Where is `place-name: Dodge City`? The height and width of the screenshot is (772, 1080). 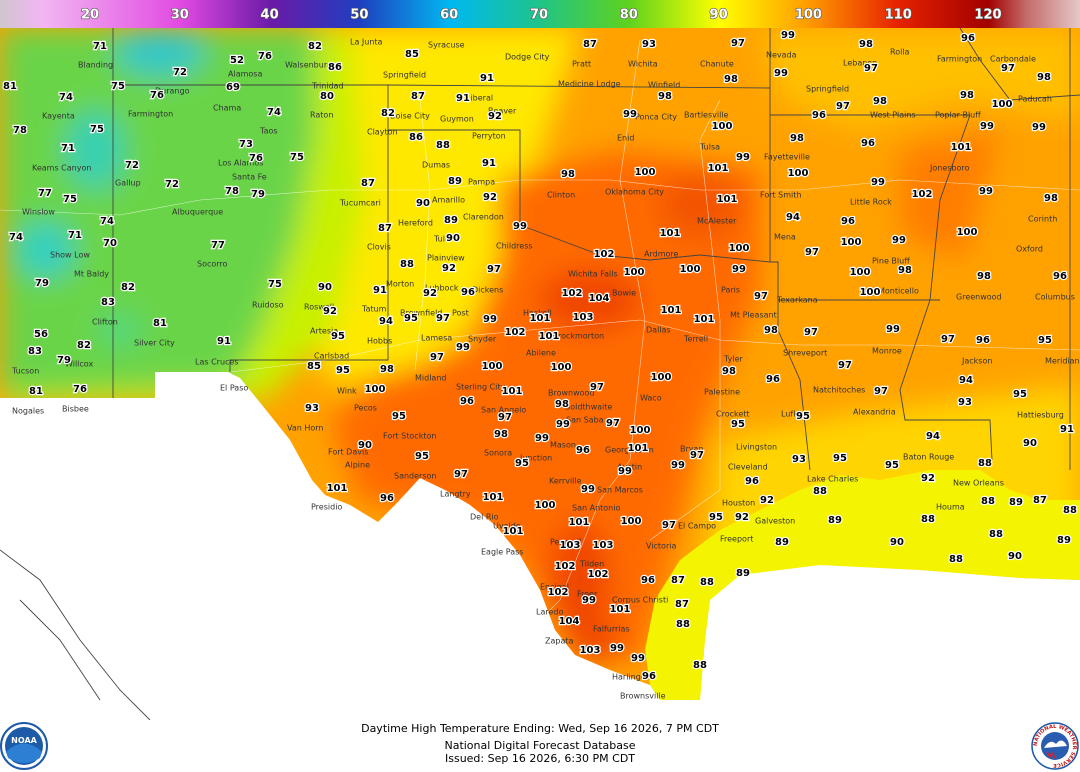 place-name: Dodge City is located at coordinates (527, 57).